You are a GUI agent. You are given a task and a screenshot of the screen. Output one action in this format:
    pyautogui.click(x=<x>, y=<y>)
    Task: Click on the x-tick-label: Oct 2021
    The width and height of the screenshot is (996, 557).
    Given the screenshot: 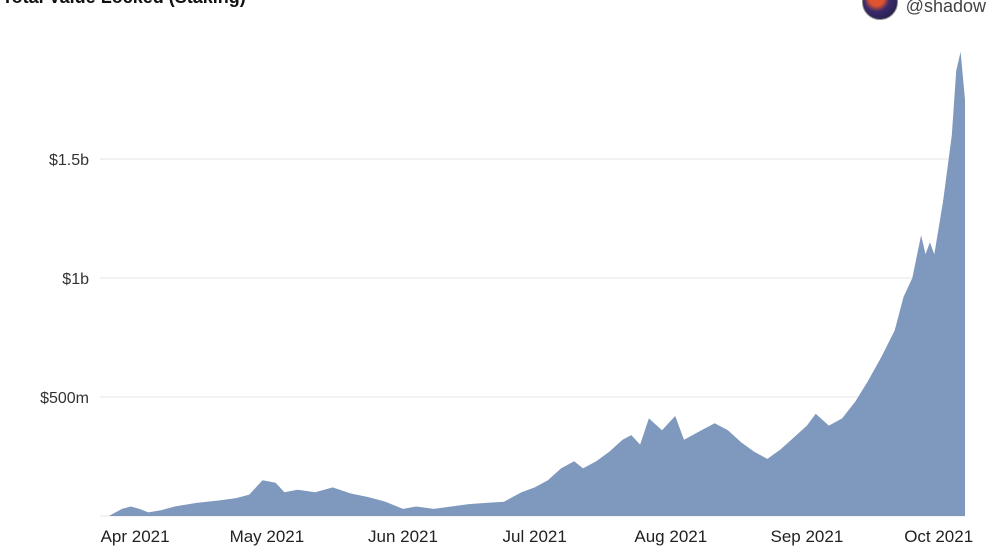 What is the action you would take?
    pyautogui.click(x=938, y=536)
    